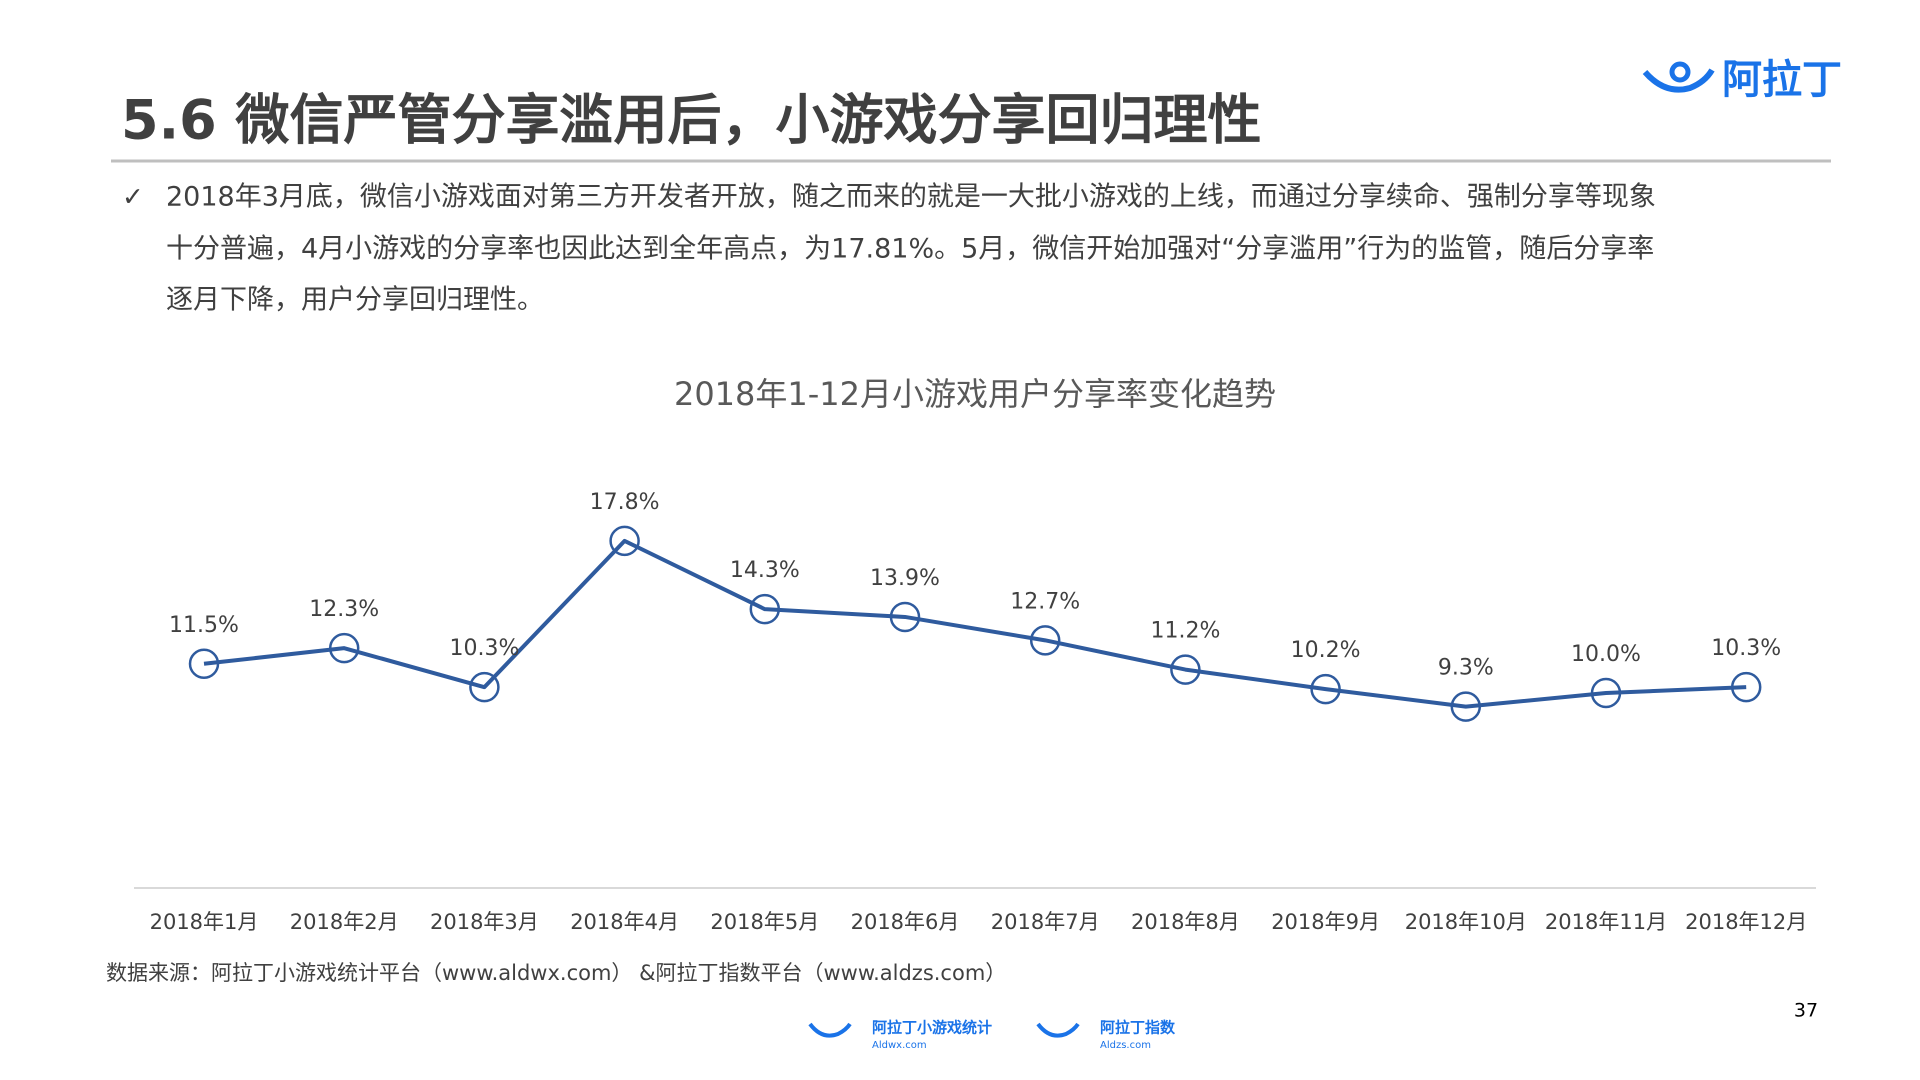 The width and height of the screenshot is (1920, 1080). Describe the element at coordinates (932, 1028) in the screenshot. I see `footer-logo-name: 阿拉丁小游戏统计` at that location.